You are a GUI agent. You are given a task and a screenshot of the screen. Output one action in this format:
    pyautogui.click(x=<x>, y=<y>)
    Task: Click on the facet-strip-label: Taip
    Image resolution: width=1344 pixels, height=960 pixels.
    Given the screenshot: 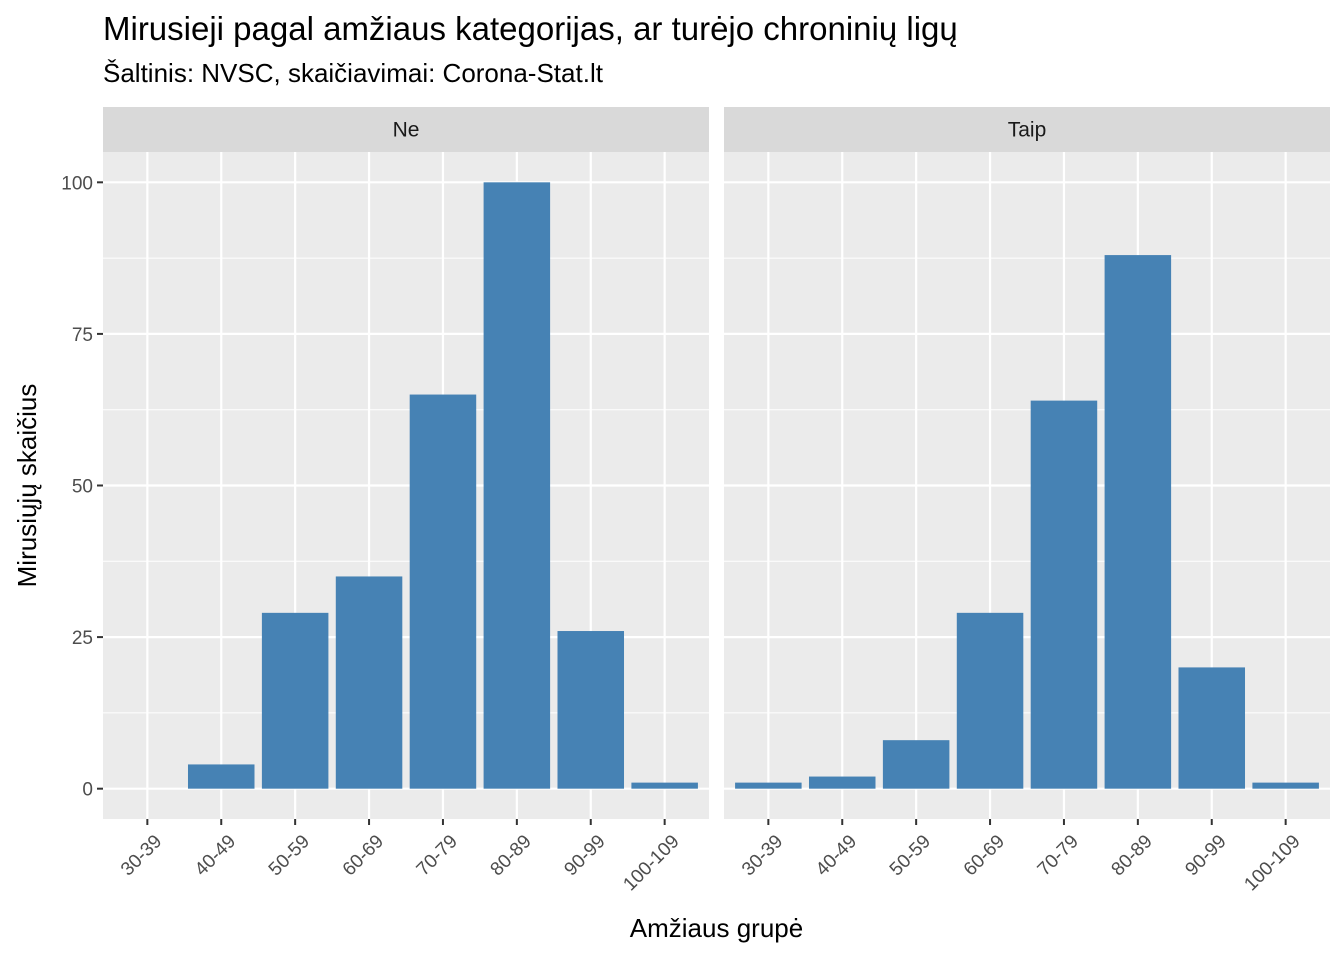 What is the action you would take?
    pyautogui.click(x=1027, y=130)
    